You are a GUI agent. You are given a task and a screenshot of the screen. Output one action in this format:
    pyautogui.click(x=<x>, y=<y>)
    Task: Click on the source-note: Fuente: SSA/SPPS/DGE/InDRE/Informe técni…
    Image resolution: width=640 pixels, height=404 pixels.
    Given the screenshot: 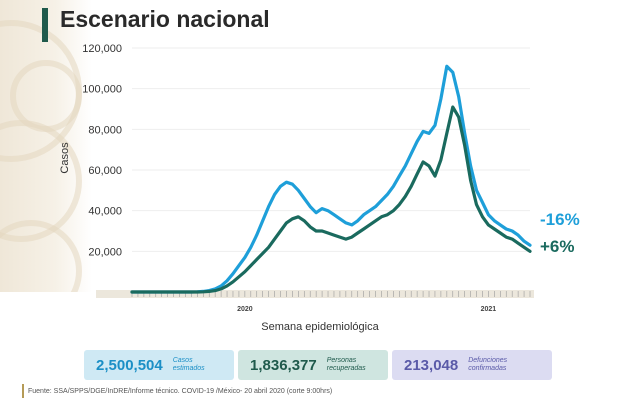 What is the action you would take?
    pyautogui.click(x=180, y=391)
    